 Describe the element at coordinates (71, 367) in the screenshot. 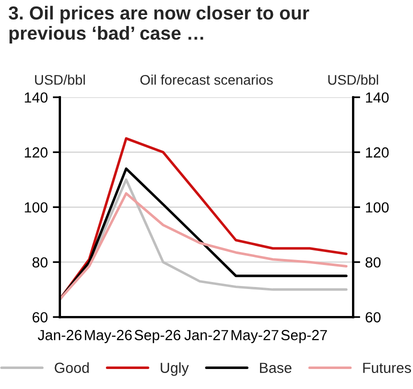

I see `legend-label: Good` at that location.